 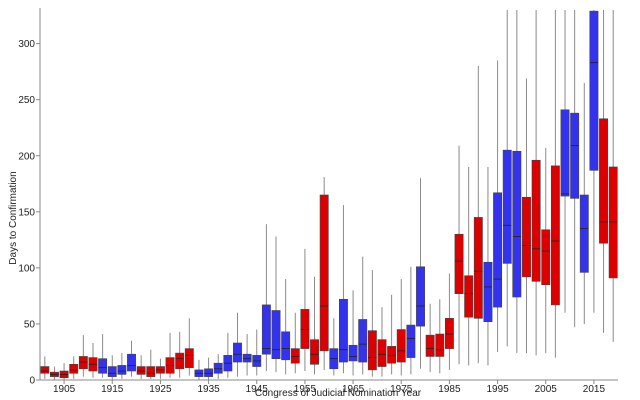 What do you see at coordinates (594, 389) in the screenshot?
I see `x-tick-label: 2015` at bounding box center [594, 389].